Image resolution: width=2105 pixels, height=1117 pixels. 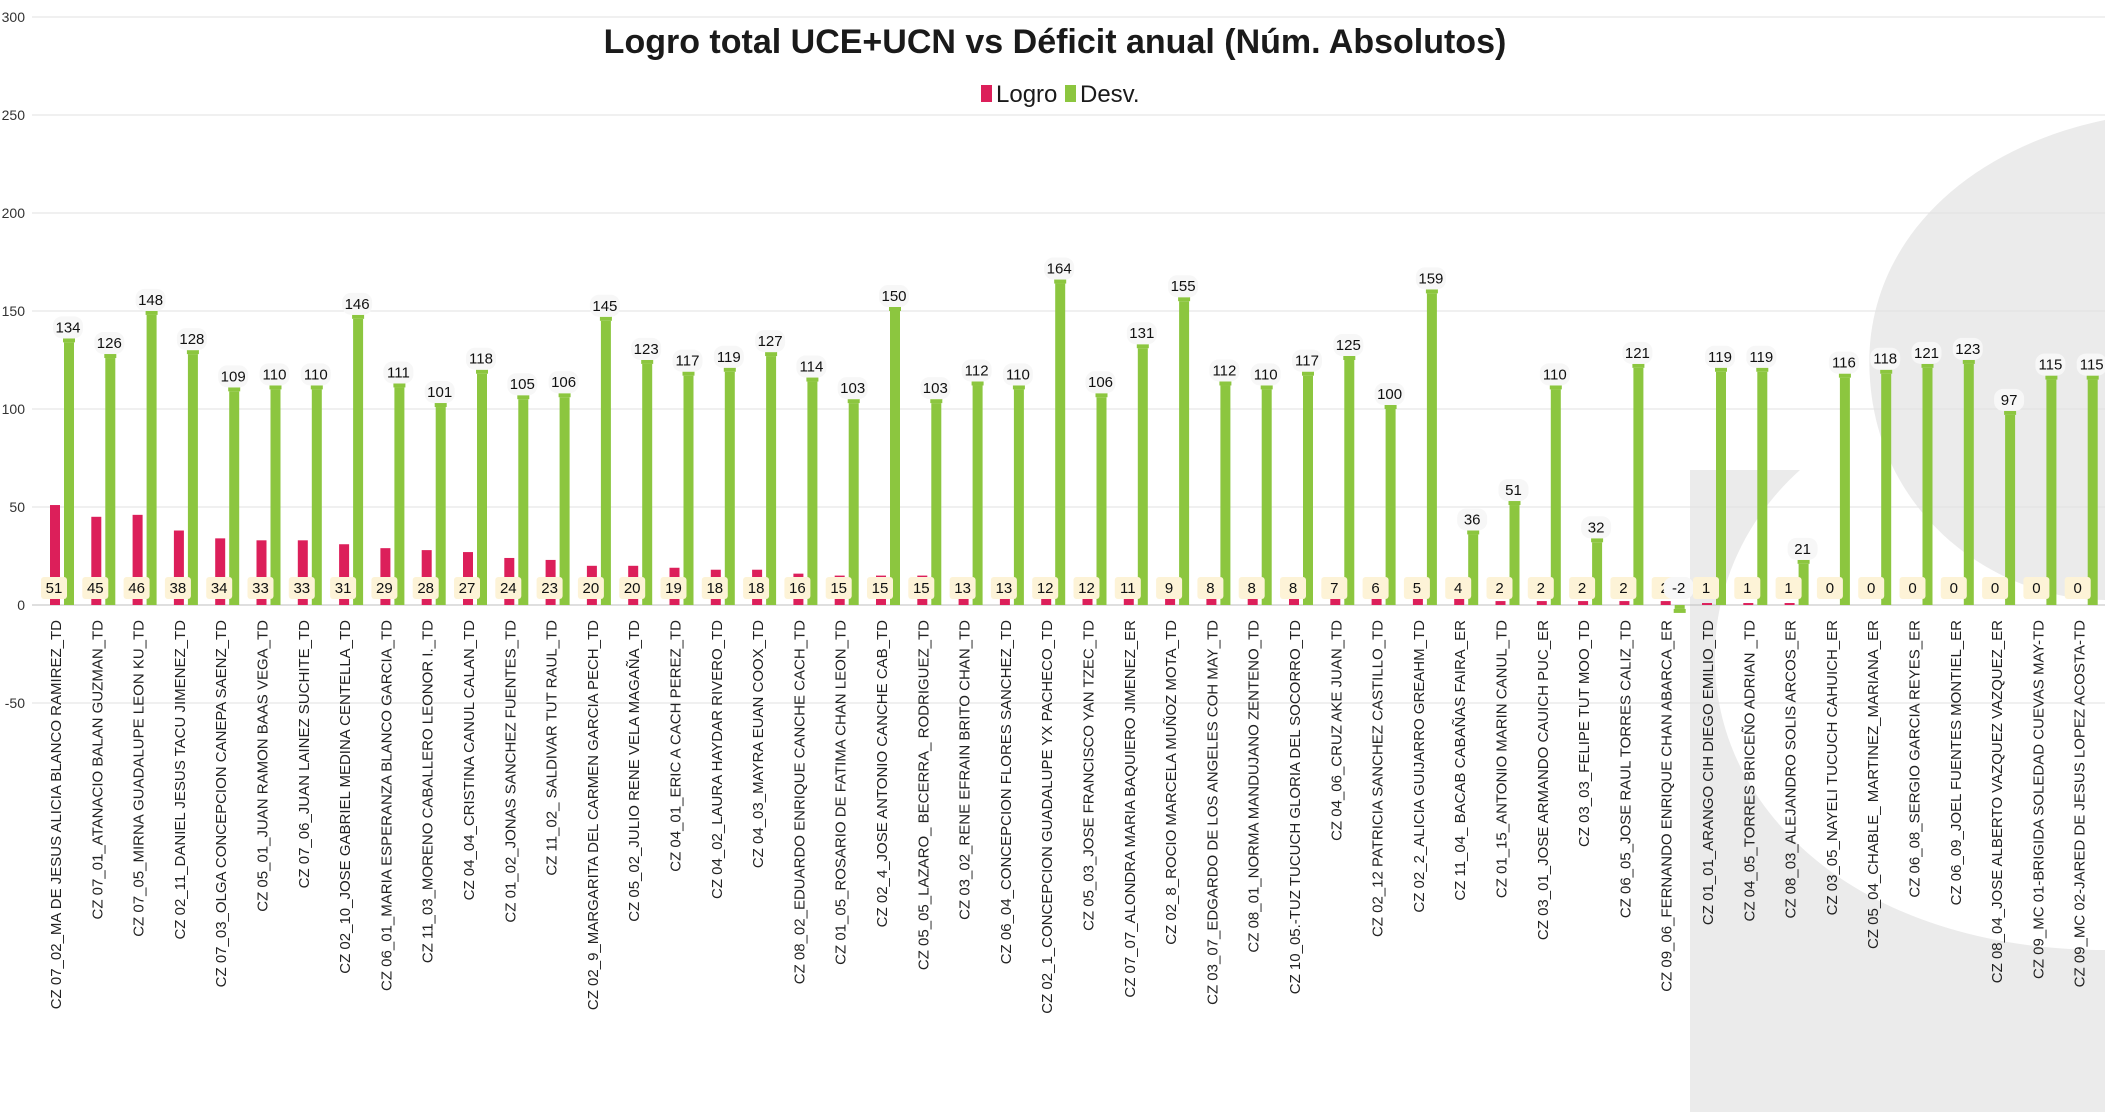 I want to click on data-label-logro: 4, so click(x=1458, y=588).